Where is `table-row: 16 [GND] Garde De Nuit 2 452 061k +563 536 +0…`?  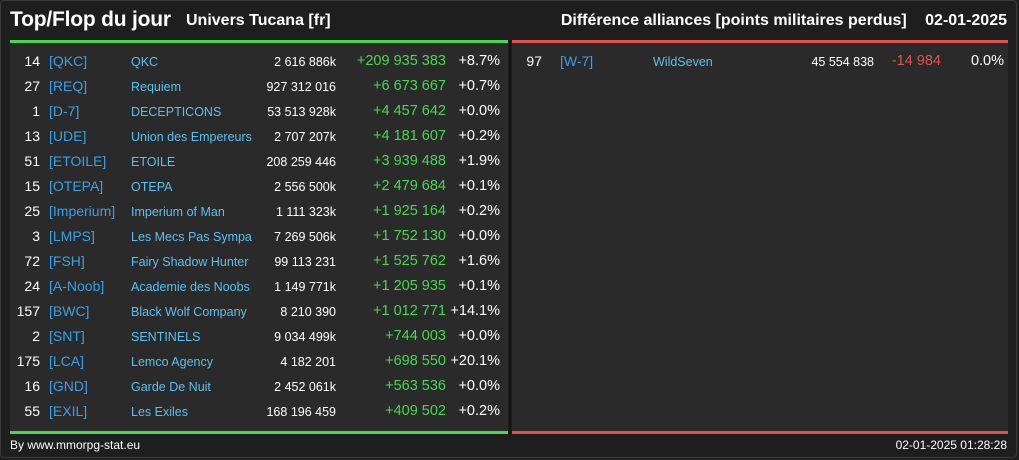 table-row: 16 [GND] Garde De Nuit 2 452 061k +563 536 +0… is located at coordinates (259, 386).